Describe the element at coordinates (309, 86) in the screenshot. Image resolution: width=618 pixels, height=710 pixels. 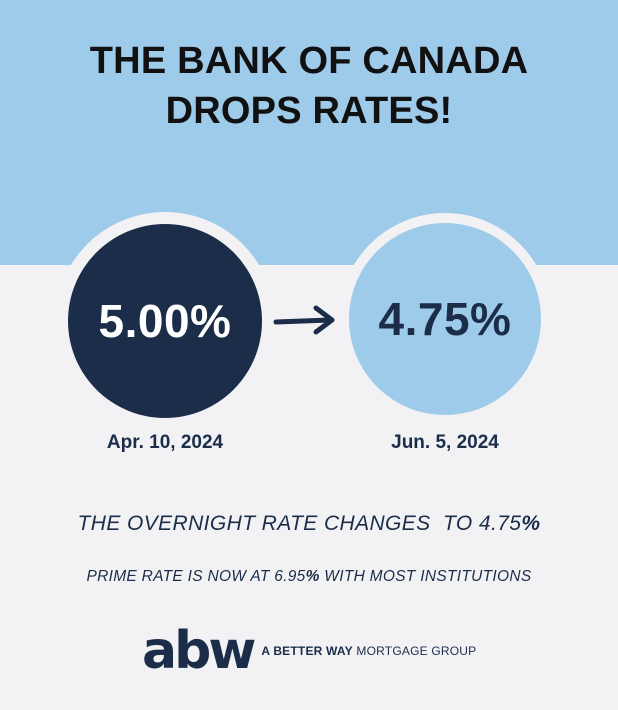
I see `page-title: THE BANK OF CANADA DROPS RATES!` at that location.